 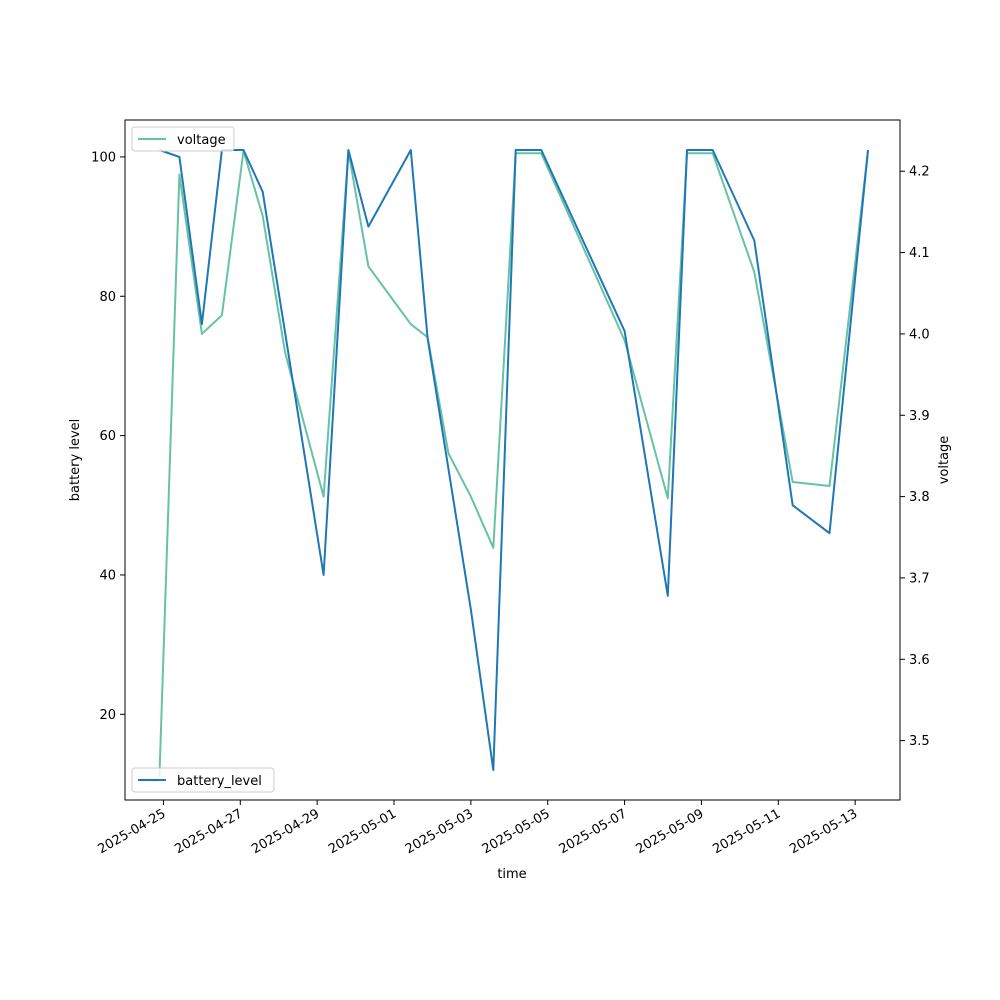 I want to click on right-tick-label: 4.2, so click(x=919, y=172).